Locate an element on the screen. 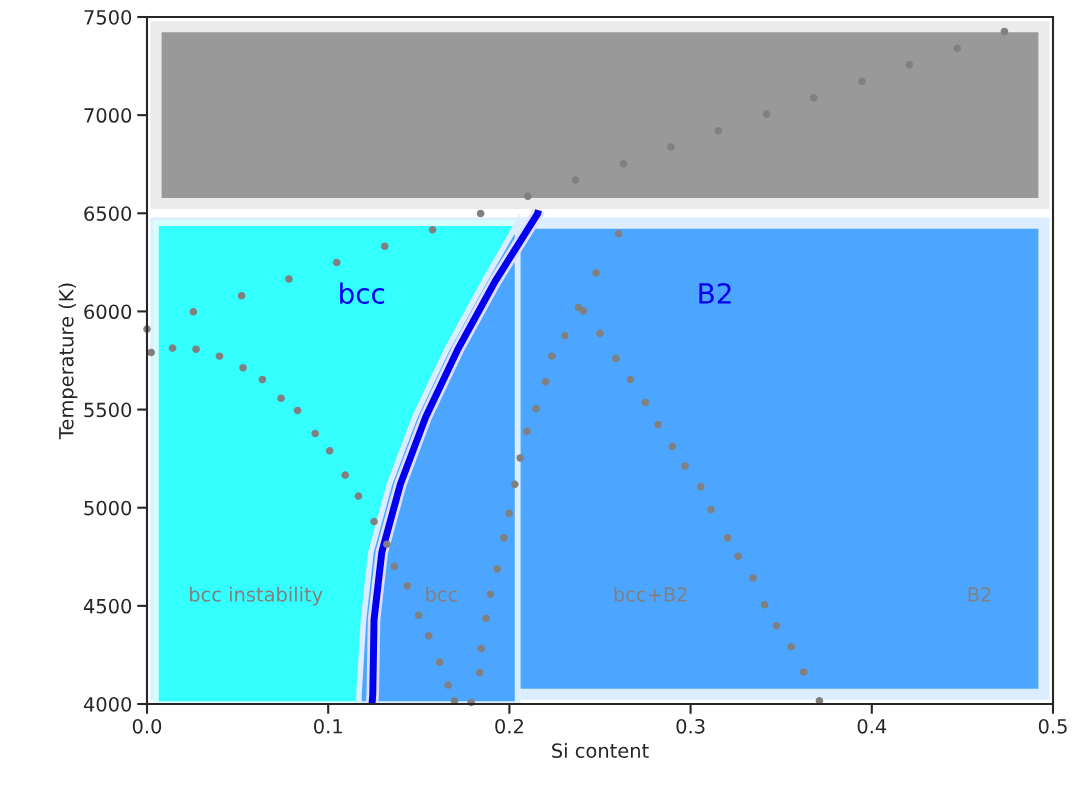  x-tick-label: 0.0 is located at coordinates (147, 726).